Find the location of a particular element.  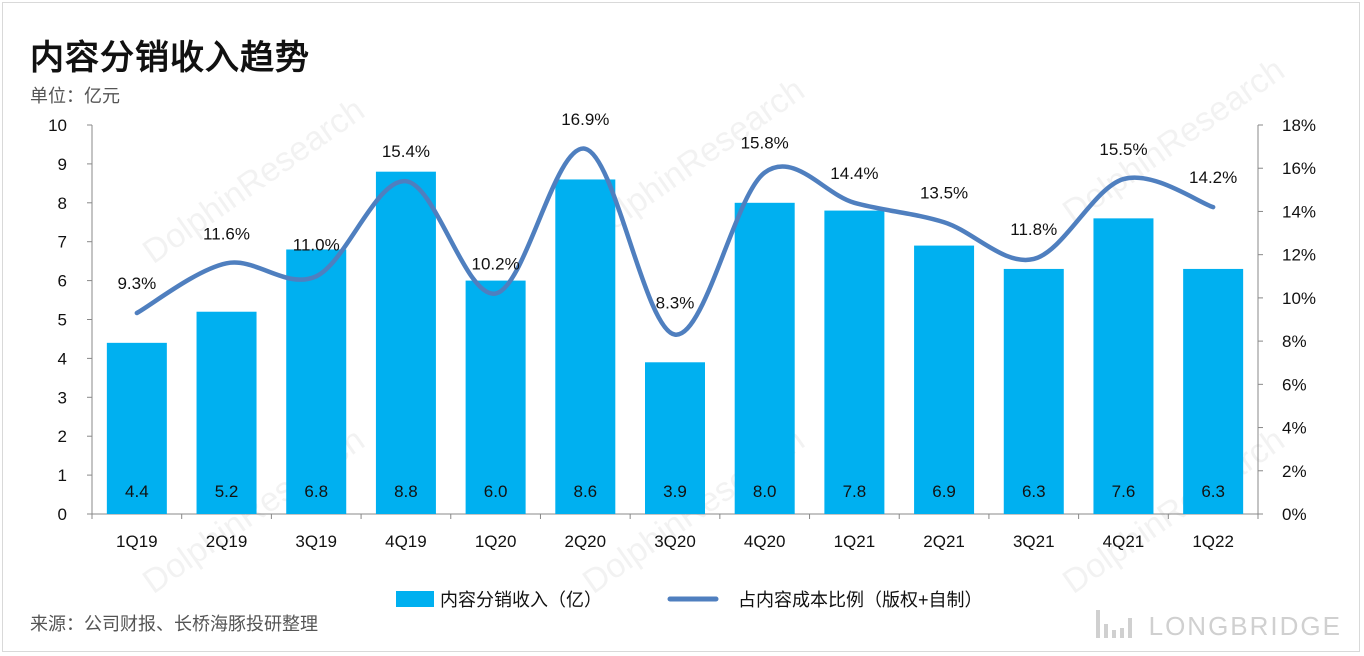

unit-label: 单位：亿元 is located at coordinates (75, 96).